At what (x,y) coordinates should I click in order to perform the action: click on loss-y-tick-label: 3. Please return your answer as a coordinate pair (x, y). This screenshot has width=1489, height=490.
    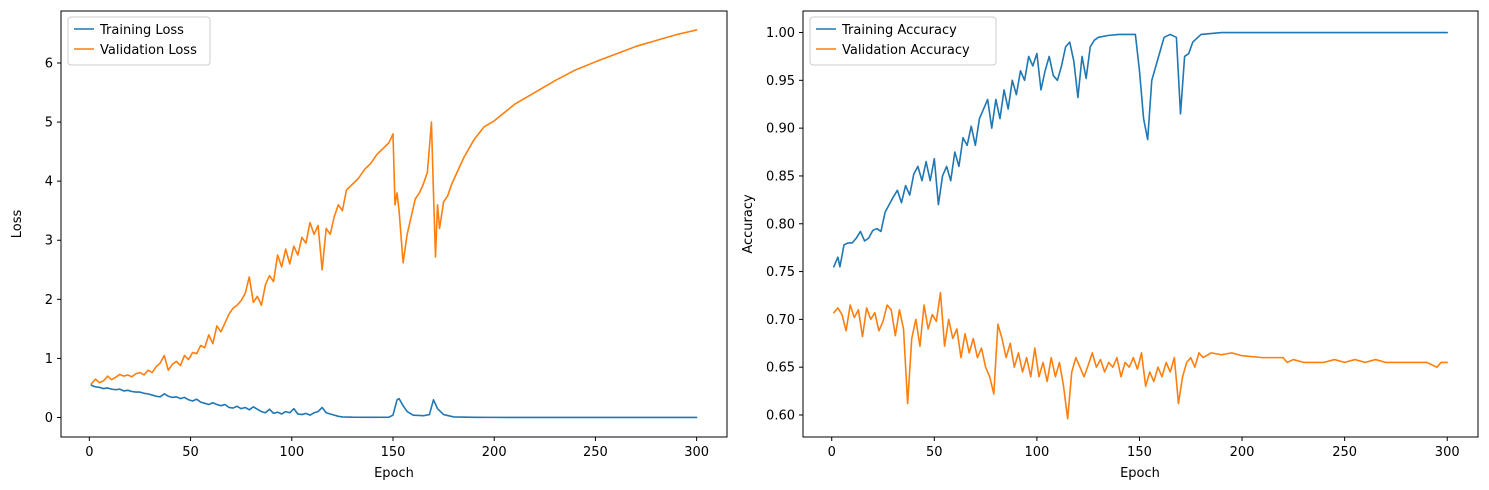
    Looking at the image, I should click on (49, 241).